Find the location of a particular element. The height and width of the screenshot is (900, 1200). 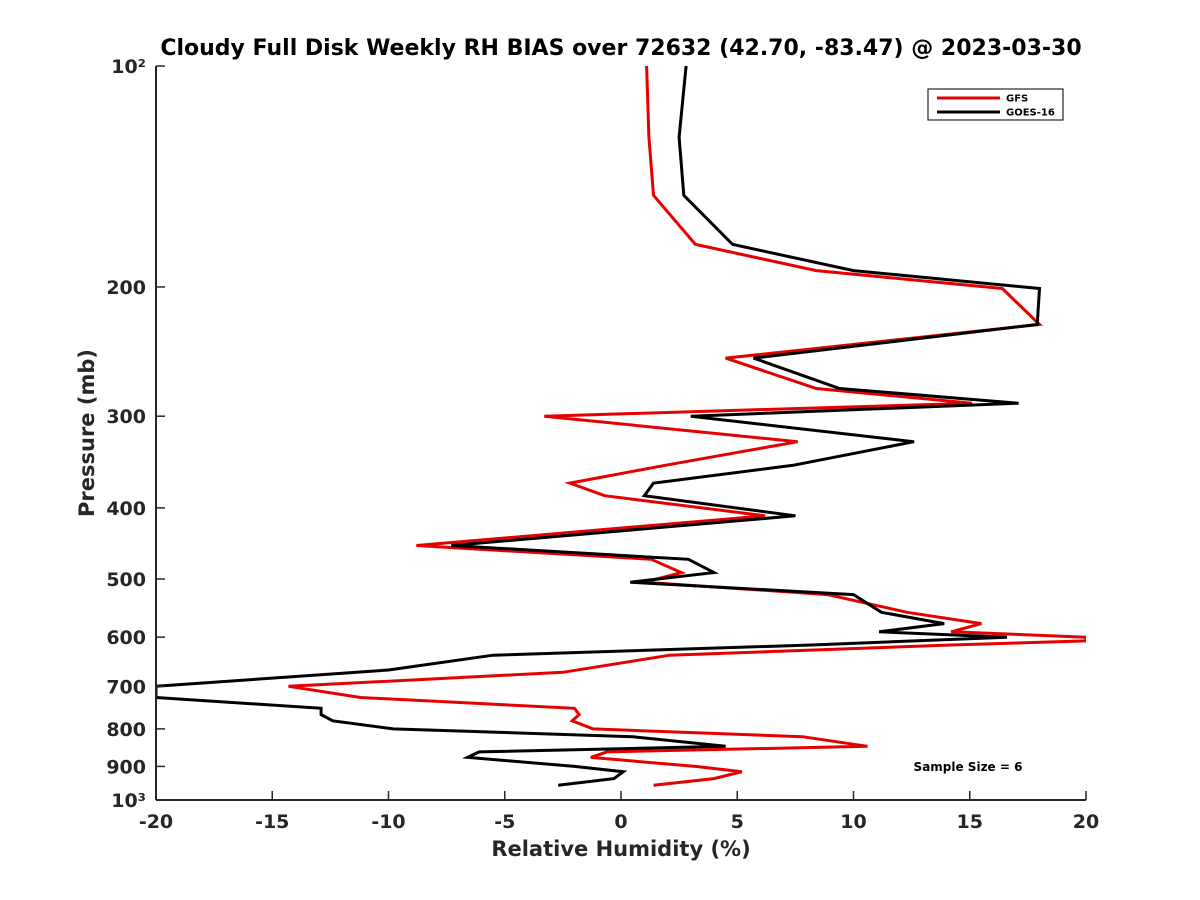

x-axis-label: Relative Humidity (%) is located at coordinates (620, 849).